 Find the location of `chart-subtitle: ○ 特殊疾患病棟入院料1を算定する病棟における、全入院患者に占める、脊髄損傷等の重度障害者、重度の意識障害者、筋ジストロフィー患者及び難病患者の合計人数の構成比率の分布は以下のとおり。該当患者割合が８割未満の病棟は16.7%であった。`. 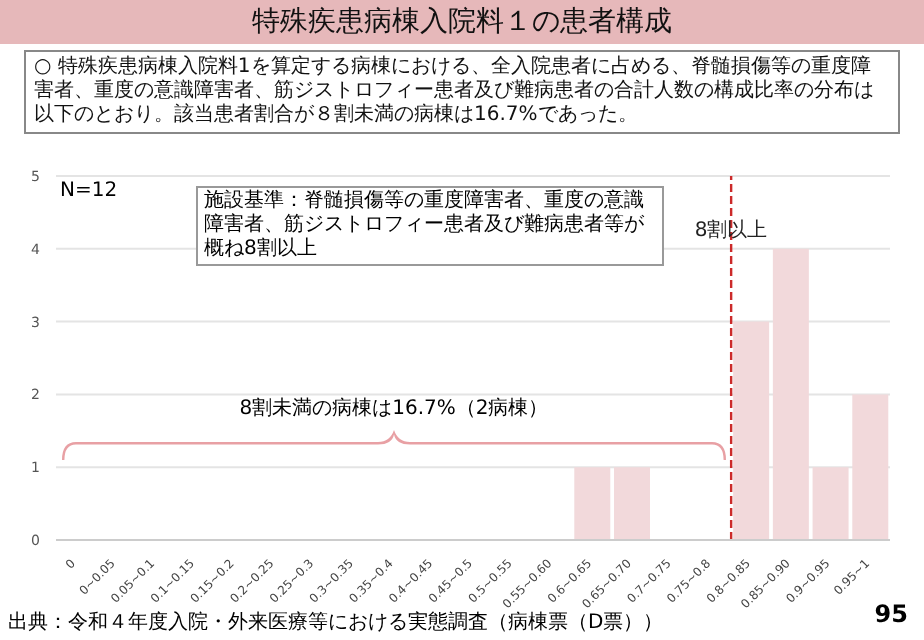

chart-subtitle: ○ 特殊疾患病棟入院料1を算定する病棟における、全入院患者に占める、脊髄損傷等の重度障害者、重度の意識障害者、筋ジストロフィー患者及び難病患者の合計人数の構成比率の分布は以下のとおり。該当患者割合が８割未満の病棟は16.7%であった。 is located at coordinates (462, 92).